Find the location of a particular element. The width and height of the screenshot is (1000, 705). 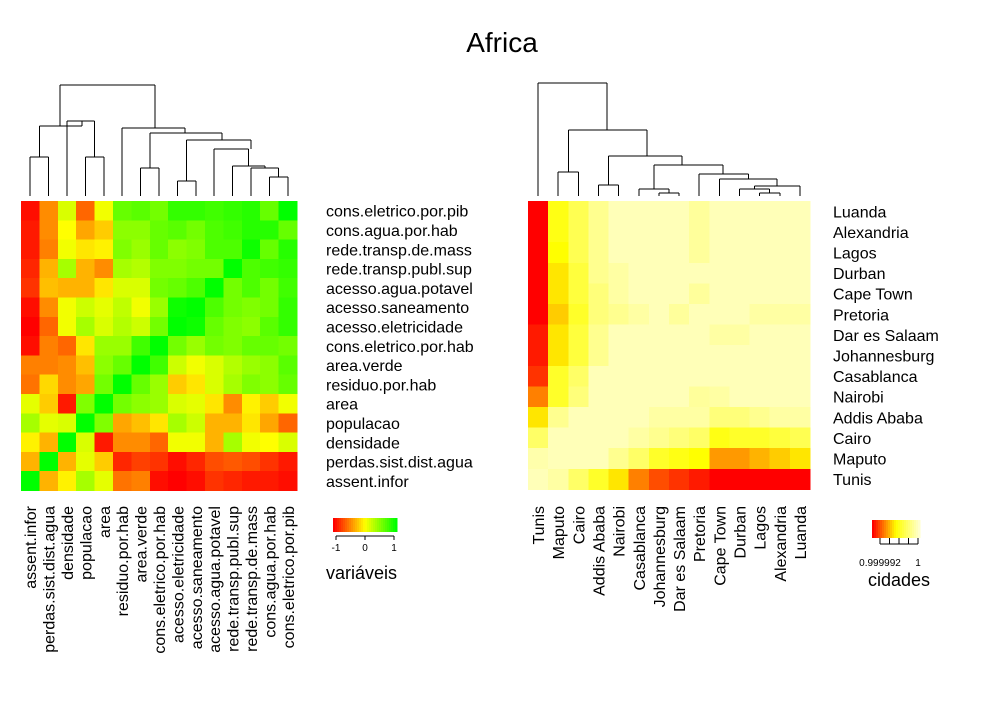

column-label: rede.transp.publ.sup is located at coordinates (234, 579).